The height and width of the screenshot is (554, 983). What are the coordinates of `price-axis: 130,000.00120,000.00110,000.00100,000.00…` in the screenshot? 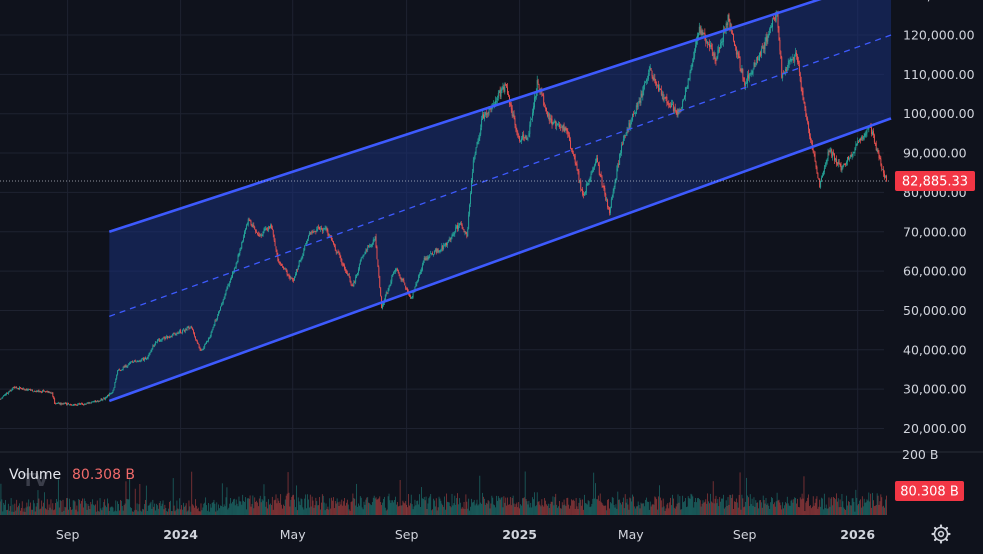 It's located at (939, 218).